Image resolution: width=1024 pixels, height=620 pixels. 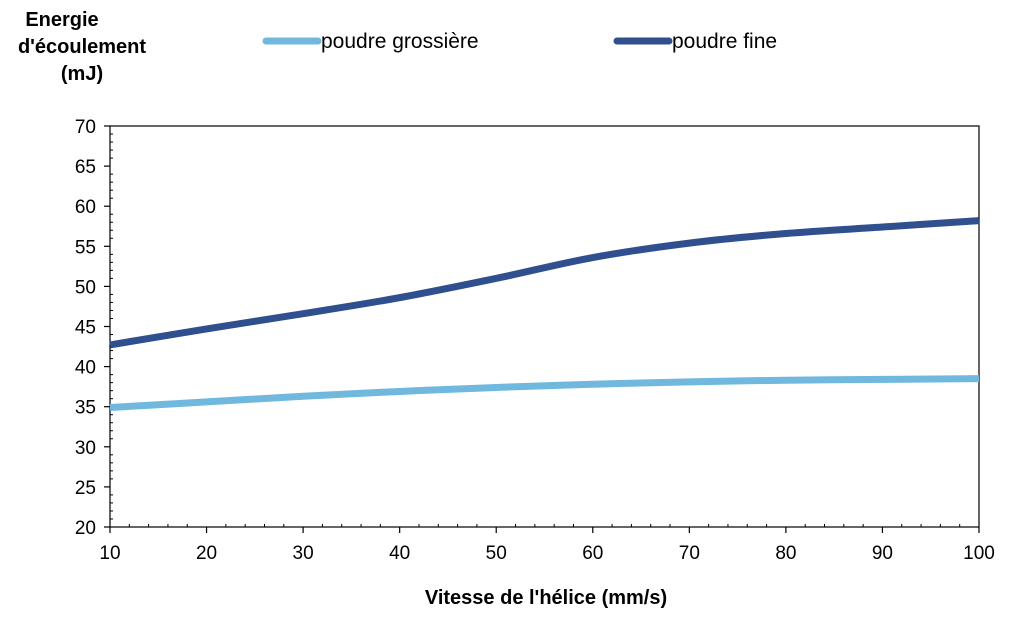 I want to click on y-axis-title-line: d'écoulement, so click(x=82, y=47).